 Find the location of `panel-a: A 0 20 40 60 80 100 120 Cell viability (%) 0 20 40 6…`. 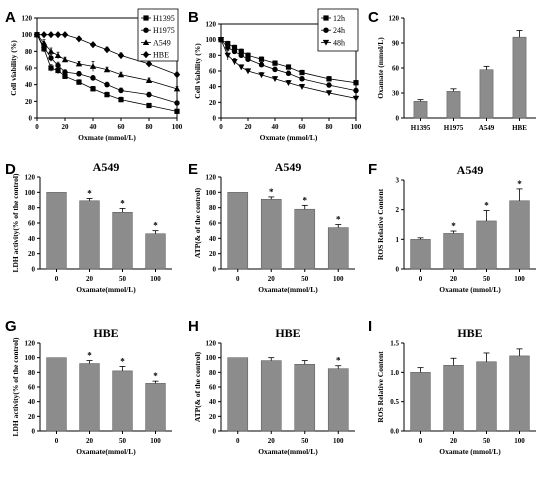

panel-a: A 0 20 40 60 80 100 120 Cell viability (%) 0 20 40 6… is located at coordinates (94, 75).